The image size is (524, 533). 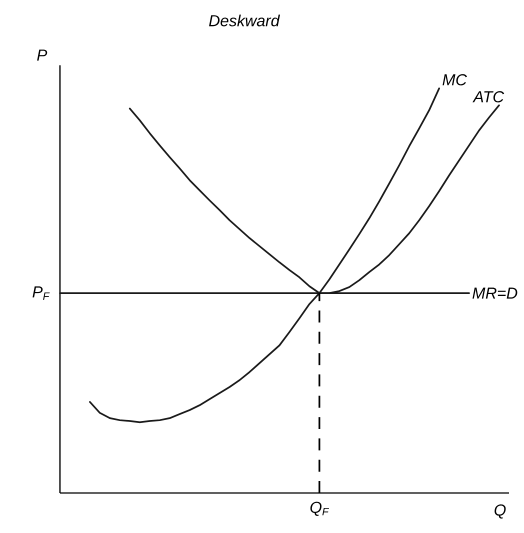 I want to click on chart-title: Deskward, so click(x=244, y=20).